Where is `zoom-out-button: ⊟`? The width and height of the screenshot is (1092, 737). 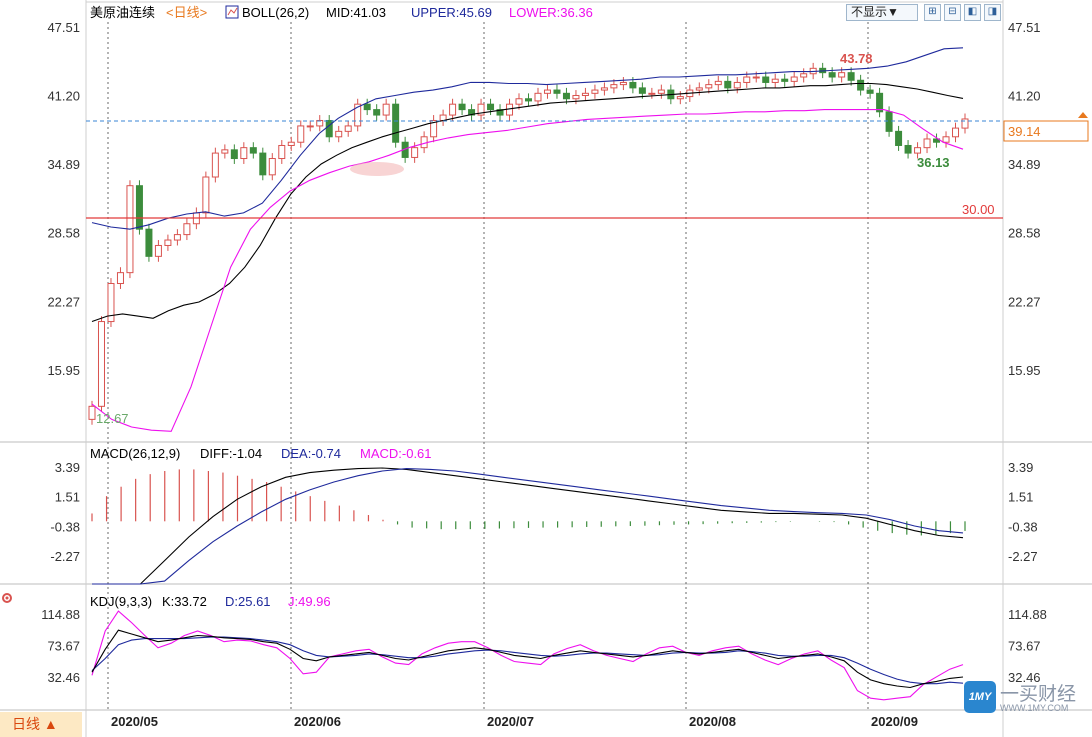 zoom-out-button: ⊟ is located at coordinates (952, 12).